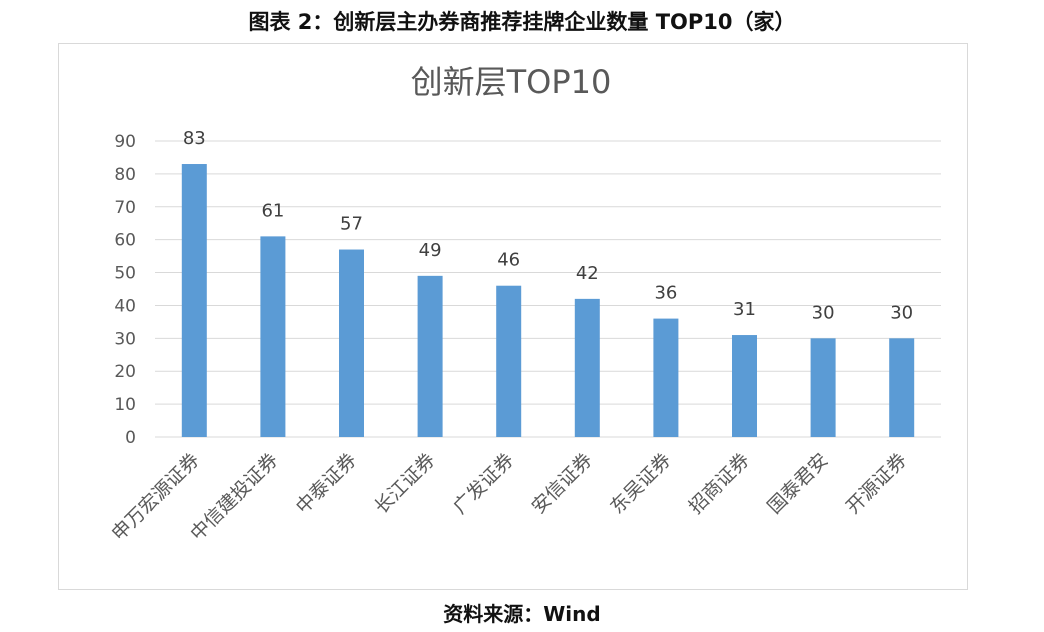  Describe the element at coordinates (125, 306) in the screenshot. I see `y-tick-label: 40` at that location.